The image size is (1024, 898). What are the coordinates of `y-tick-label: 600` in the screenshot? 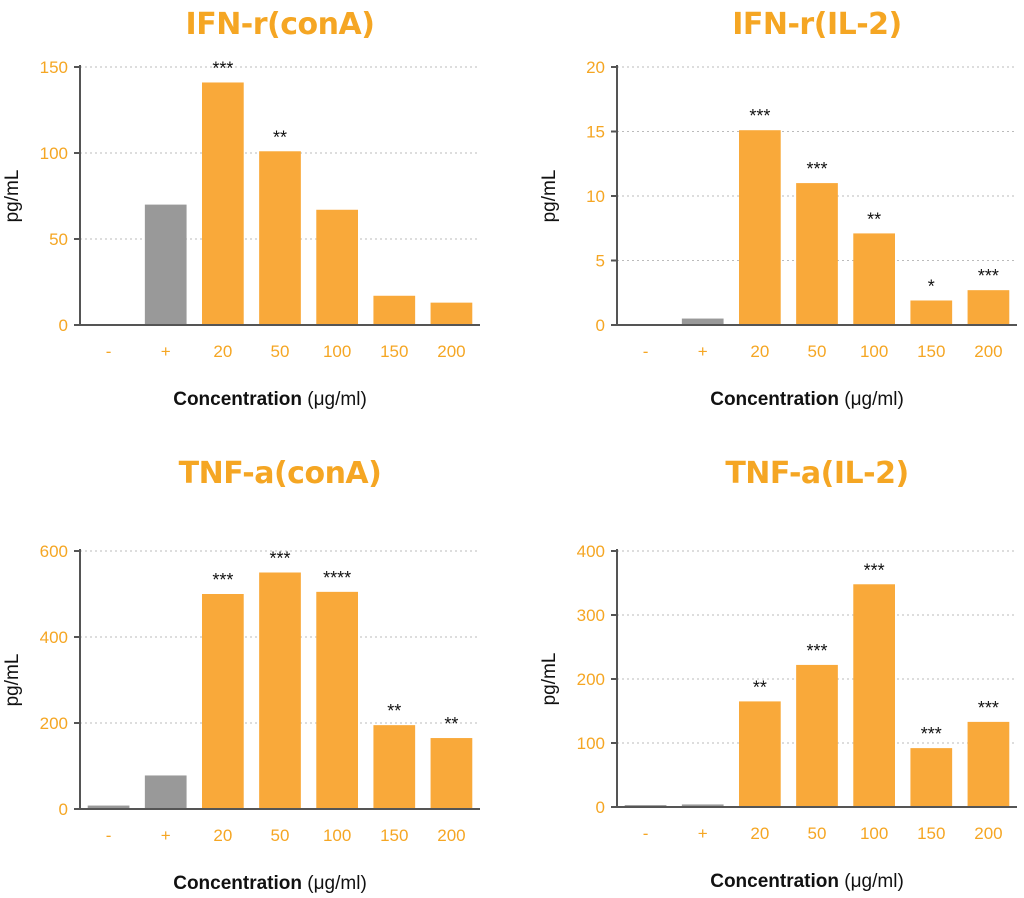 It's located at (54, 551).